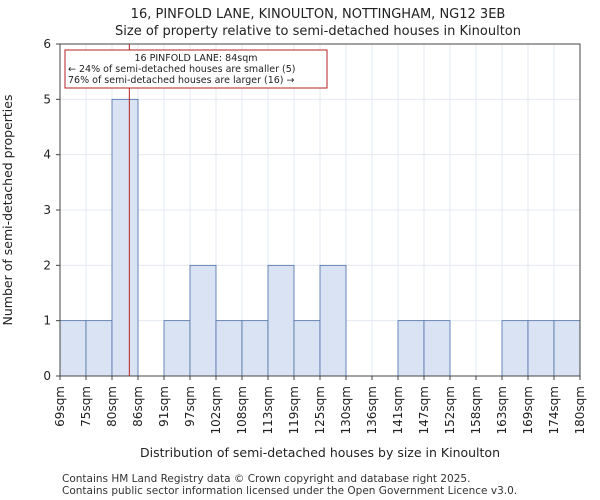 This screenshot has height=500, width=600. Describe the element at coordinates (177, 348) in the screenshot. I see `bar-91sqm` at that location.